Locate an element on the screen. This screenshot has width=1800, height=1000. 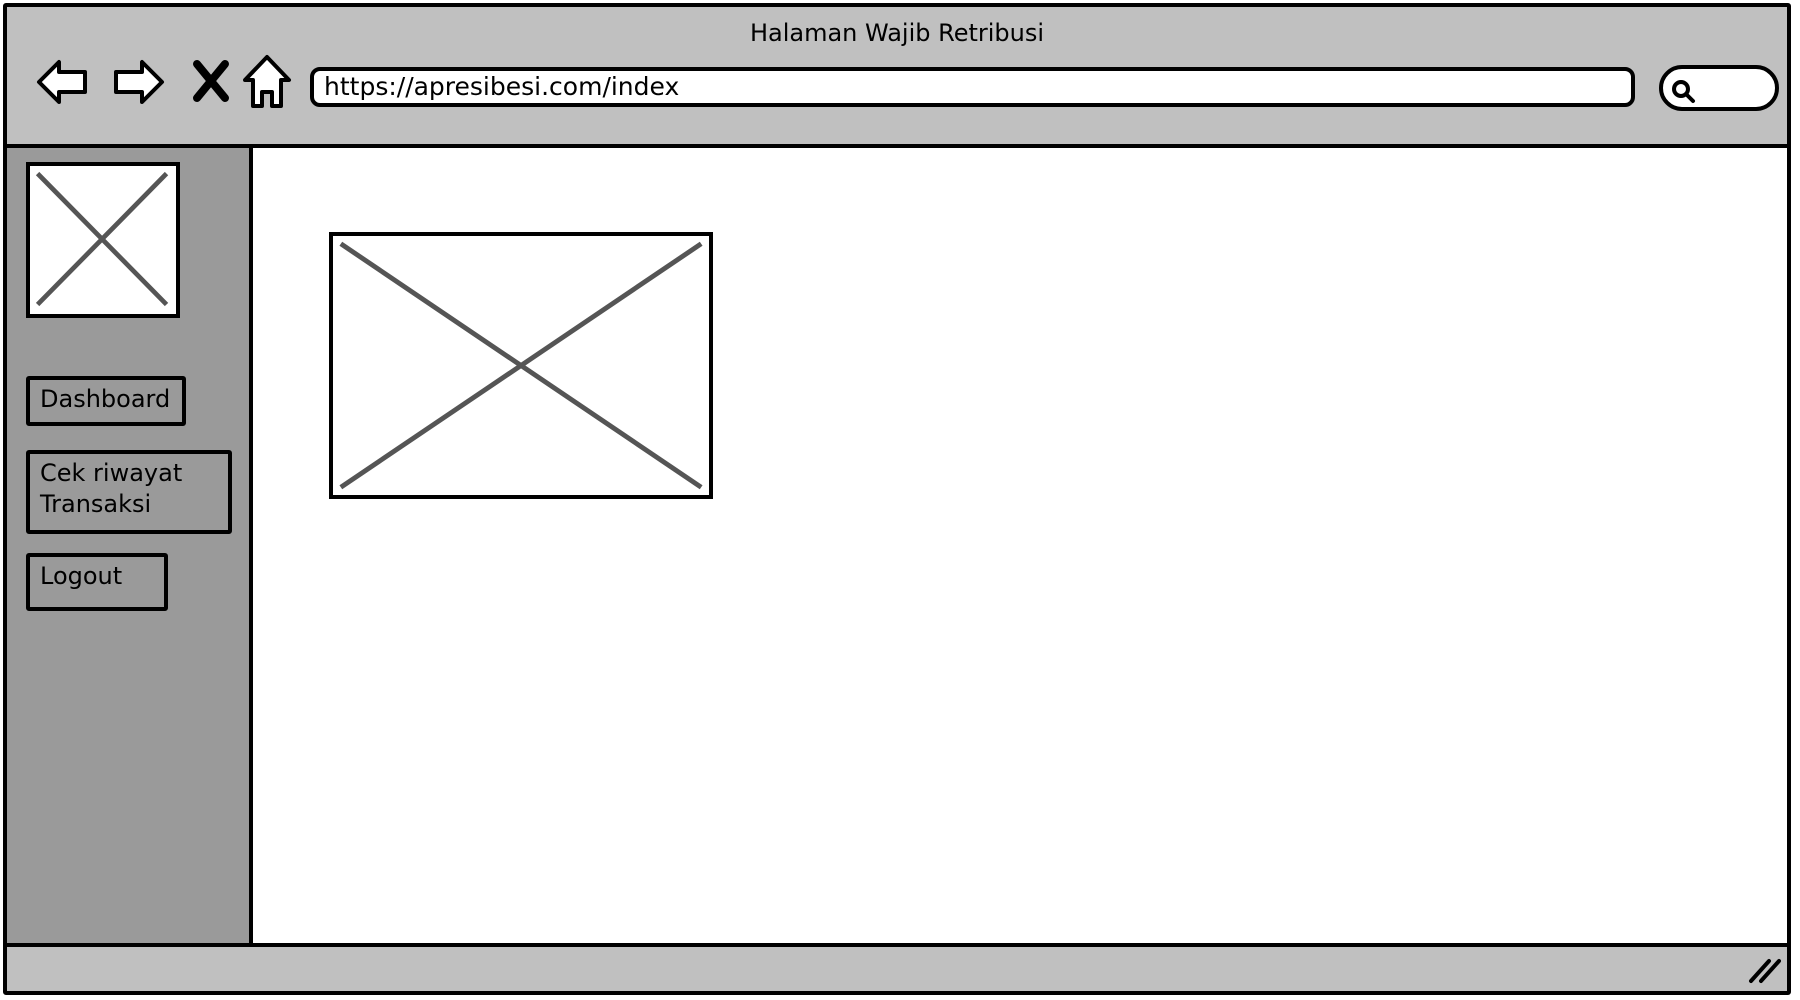
back-arrow-icon is located at coordinates (63, 82).